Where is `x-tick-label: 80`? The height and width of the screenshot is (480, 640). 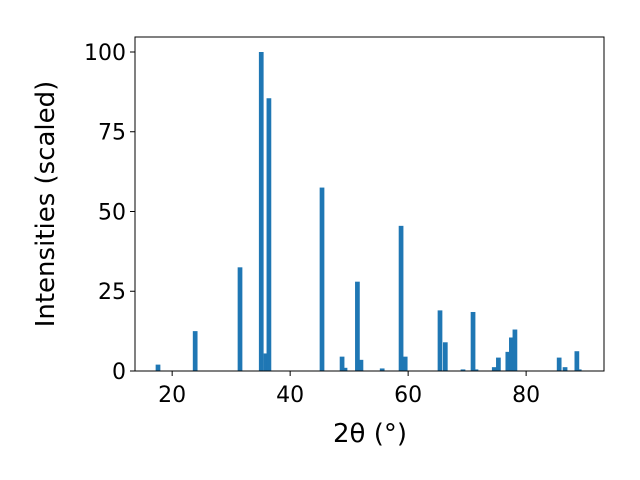 x-tick-label: 80 is located at coordinates (526, 395).